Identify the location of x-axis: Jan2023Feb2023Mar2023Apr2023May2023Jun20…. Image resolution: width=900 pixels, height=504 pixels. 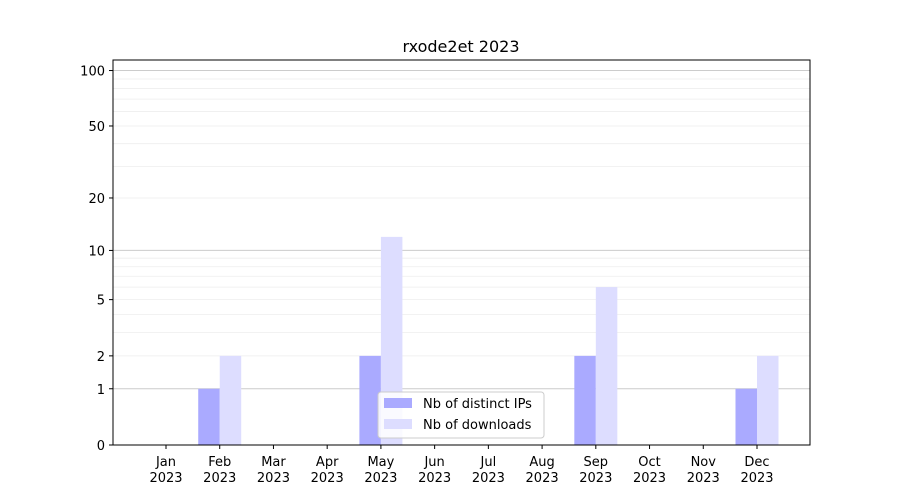
(461, 465).